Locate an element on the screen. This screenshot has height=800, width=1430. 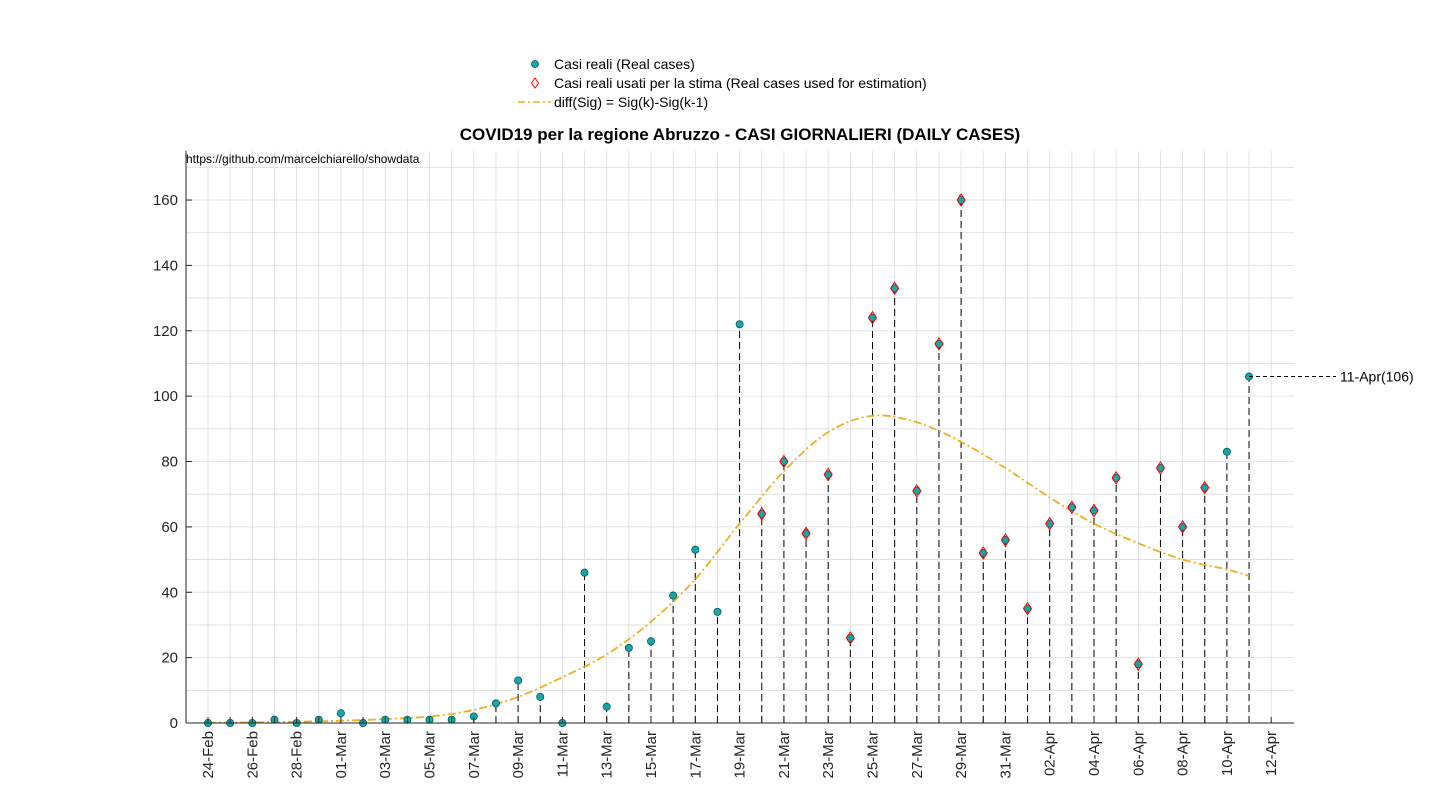
x-tick-label: 15-Mar is located at coordinates (651, 755).